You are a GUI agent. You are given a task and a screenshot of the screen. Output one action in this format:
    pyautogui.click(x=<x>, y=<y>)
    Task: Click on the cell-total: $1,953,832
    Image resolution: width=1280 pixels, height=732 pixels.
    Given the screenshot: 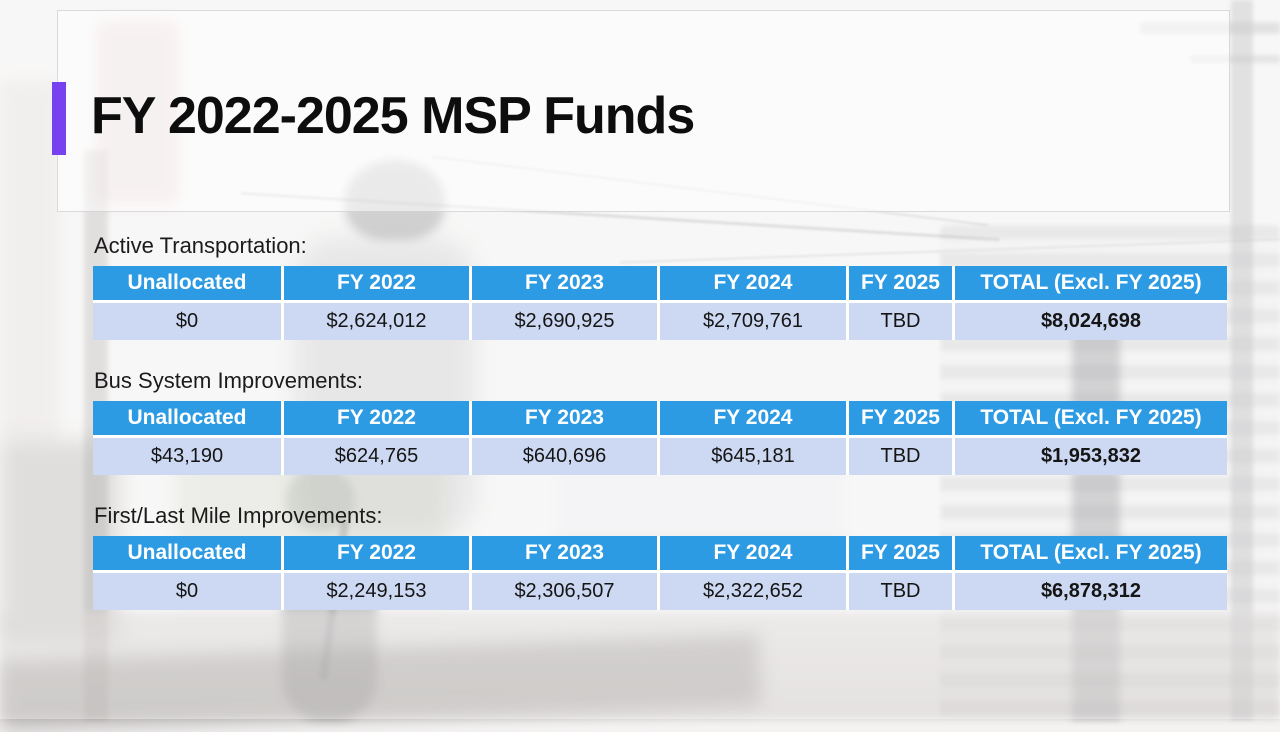 What is the action you would take?
    pyautogui.click(x=1091, y=456)
    